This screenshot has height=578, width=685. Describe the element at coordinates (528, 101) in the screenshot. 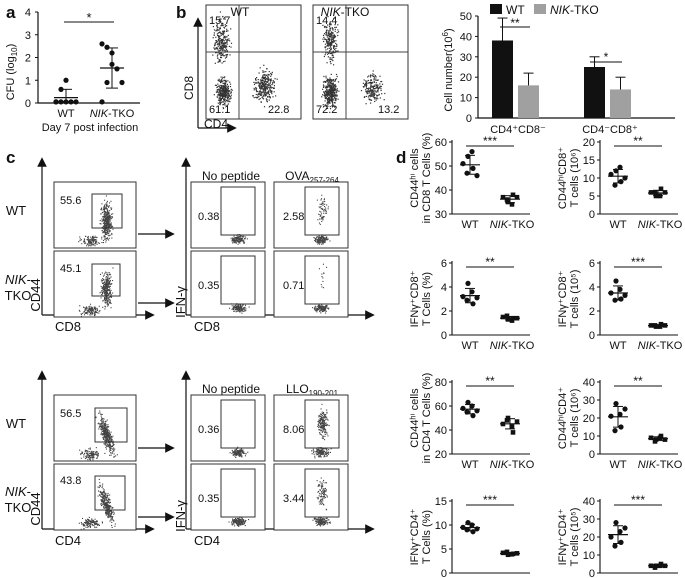

I see `bar-nik` at that location.